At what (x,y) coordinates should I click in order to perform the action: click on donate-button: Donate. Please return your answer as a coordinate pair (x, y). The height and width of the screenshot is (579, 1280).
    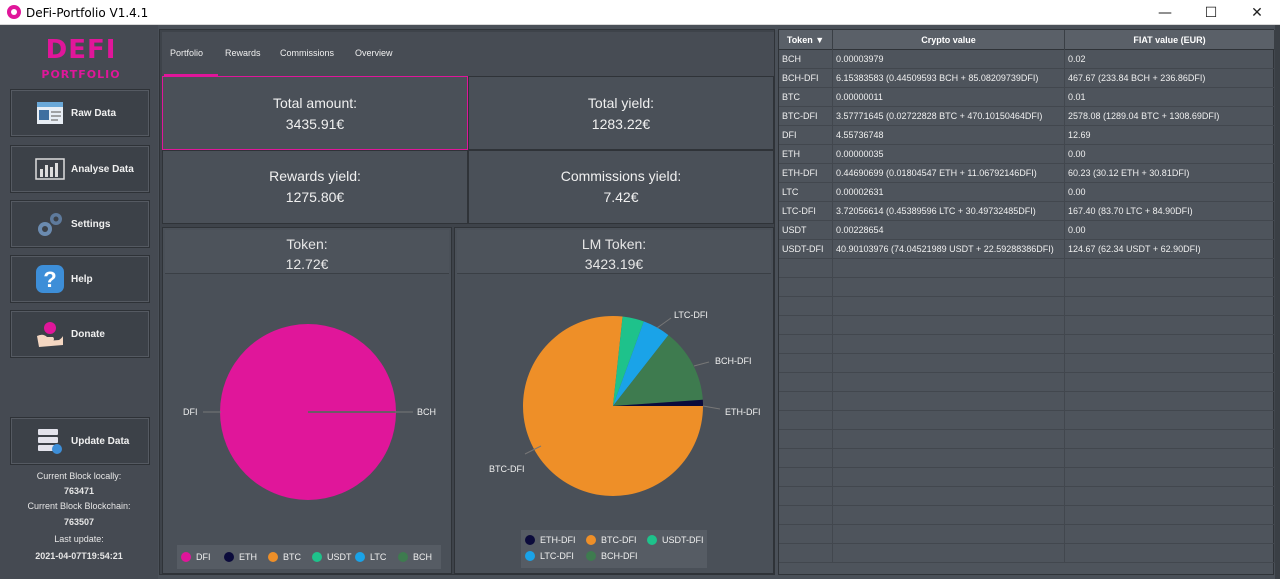
    Looking at the image, I should click on (80, 334).